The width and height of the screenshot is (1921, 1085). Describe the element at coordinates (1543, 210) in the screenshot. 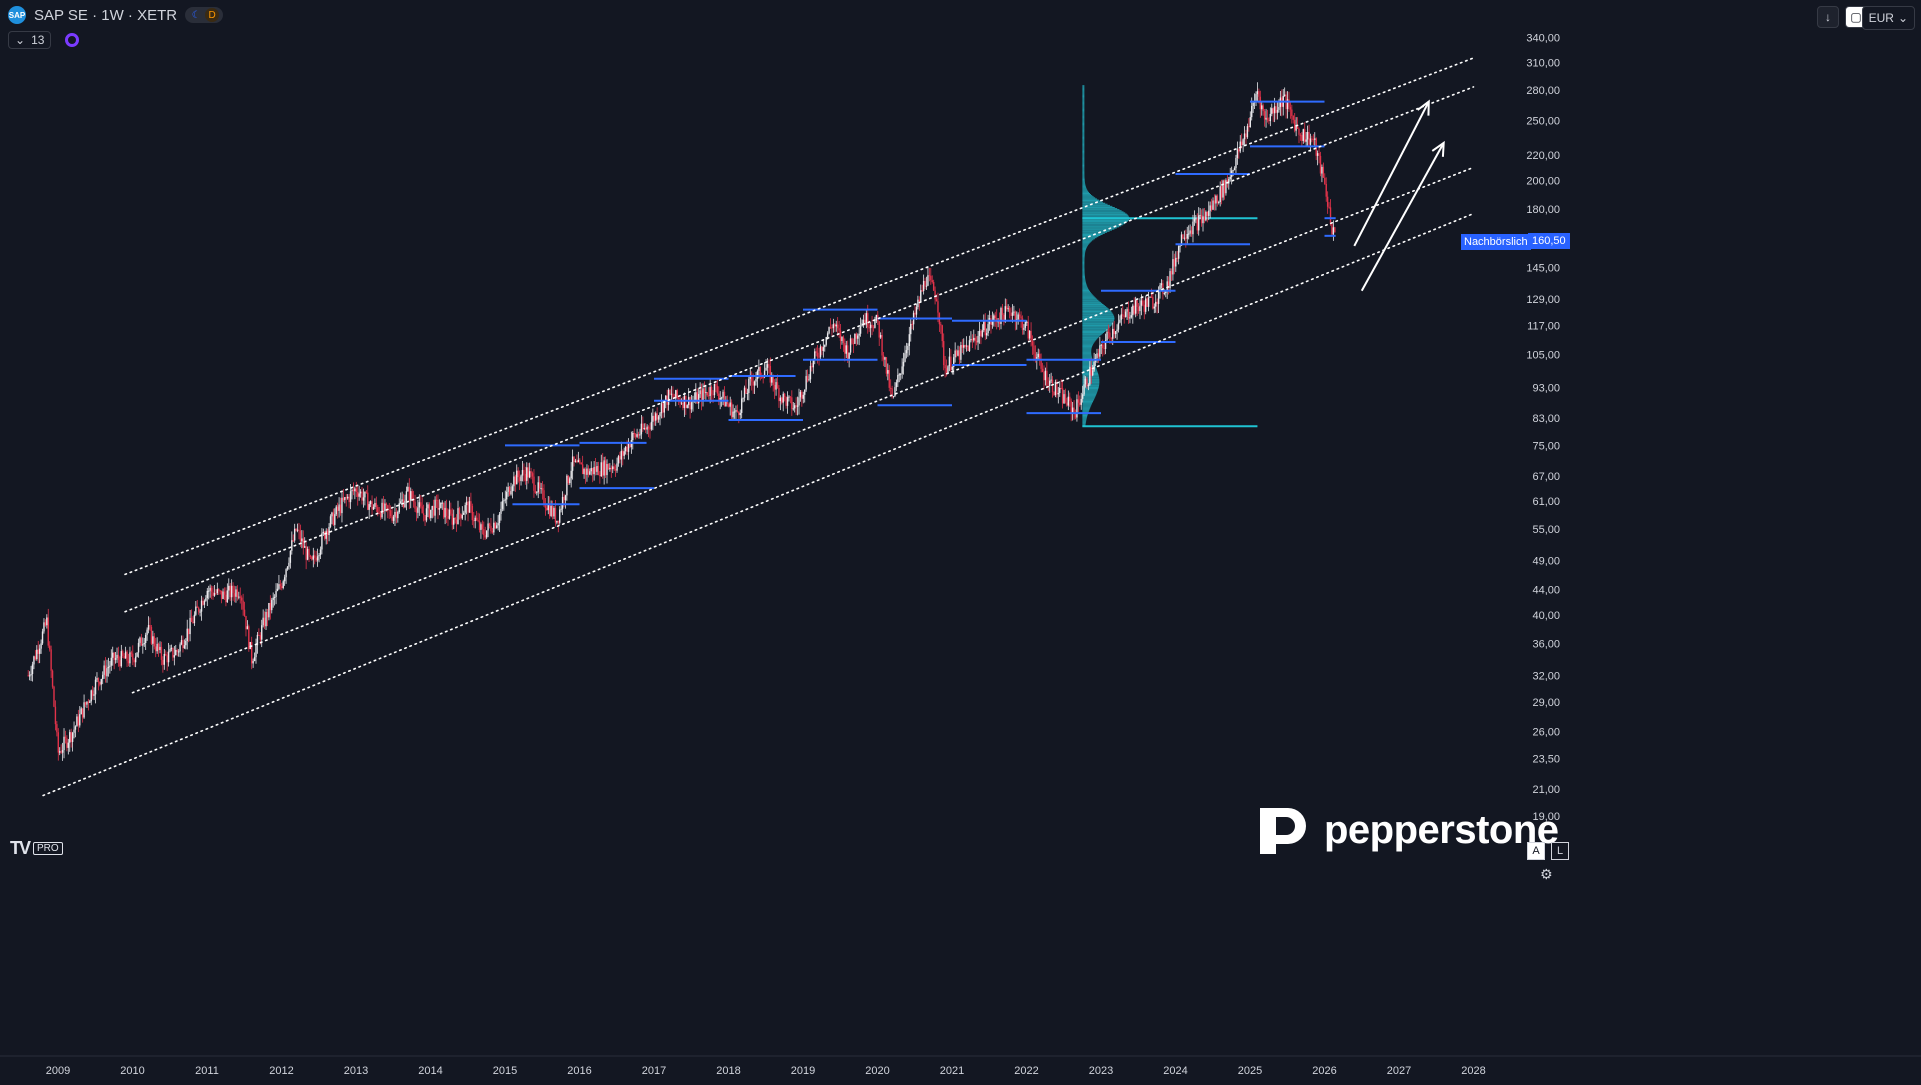

I see `y-tick-label: 180,00` at that location.